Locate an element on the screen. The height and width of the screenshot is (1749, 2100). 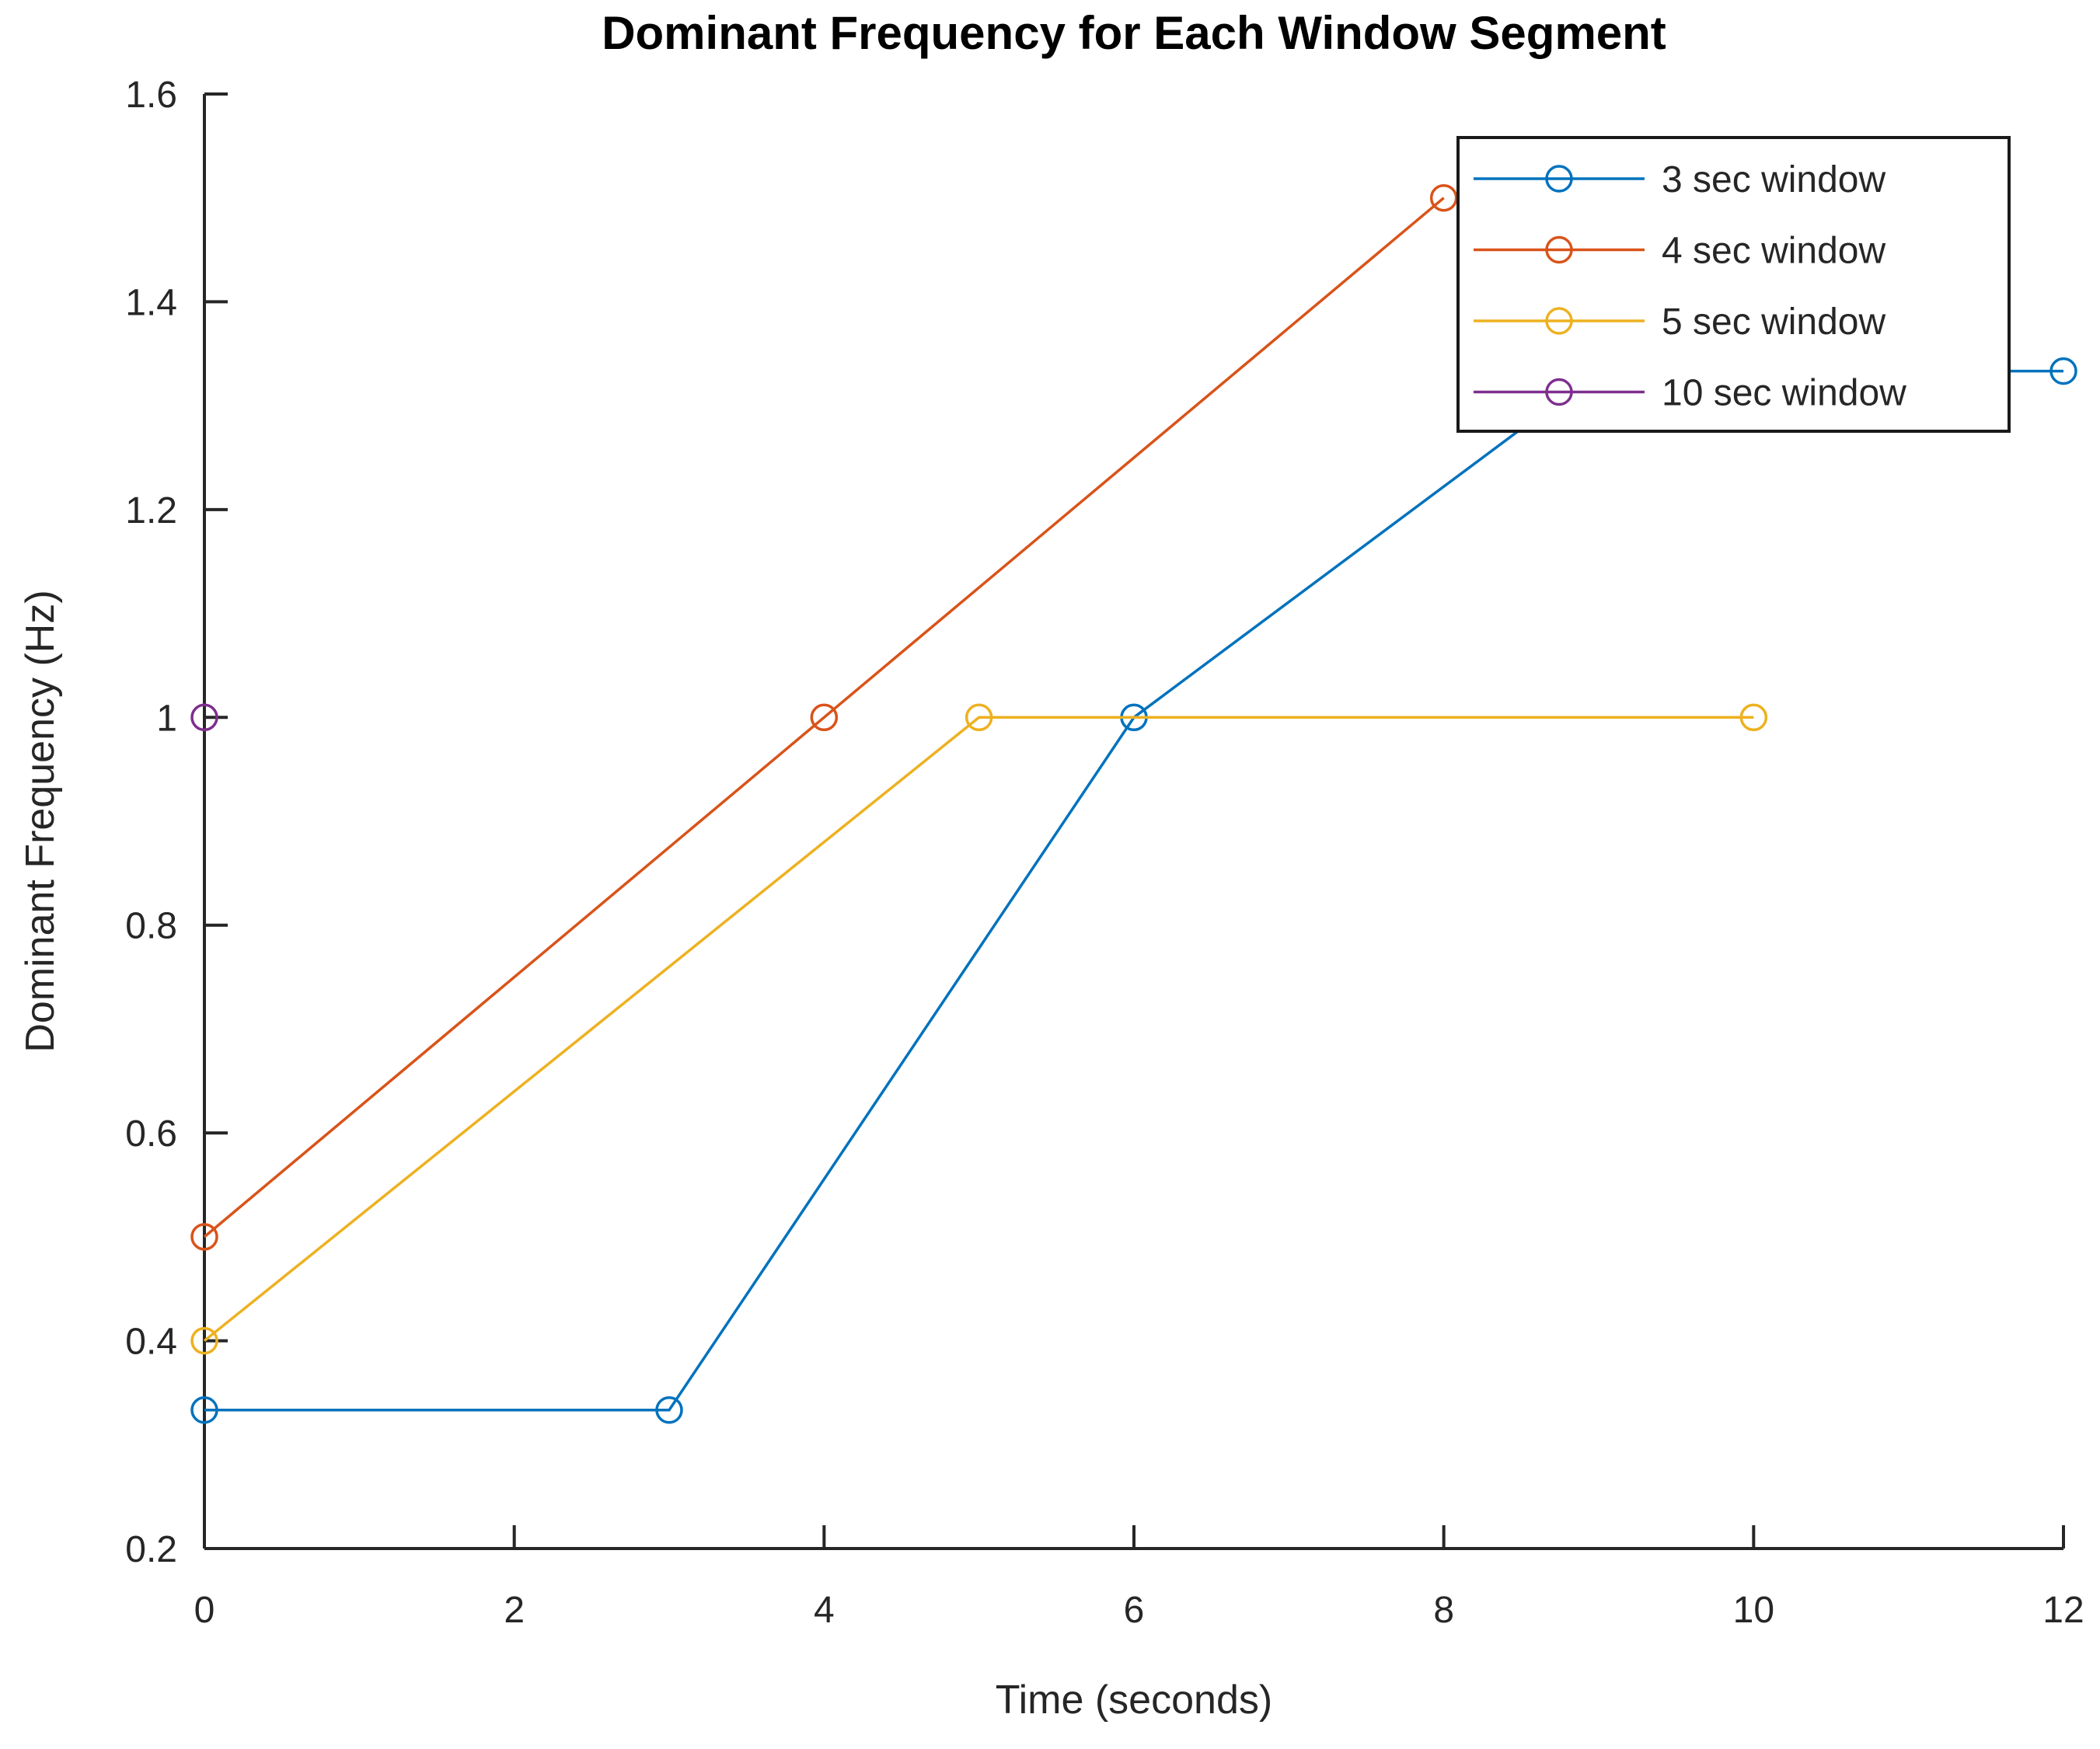
data-point-marker-10-sec-window is located at coordinates (204, 717).